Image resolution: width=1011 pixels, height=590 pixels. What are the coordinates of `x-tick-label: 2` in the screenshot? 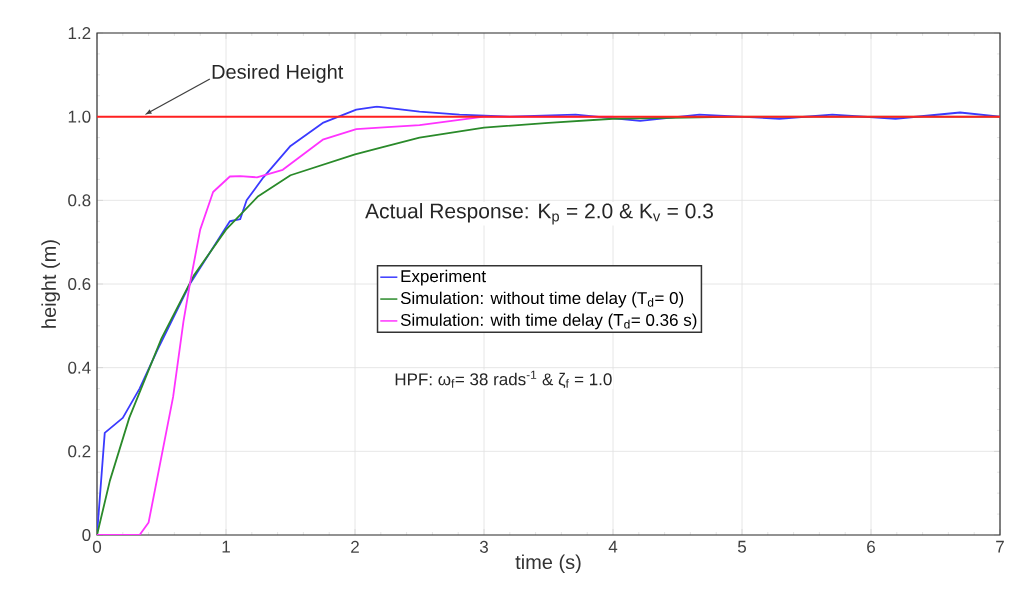 It's located at (355, 546).